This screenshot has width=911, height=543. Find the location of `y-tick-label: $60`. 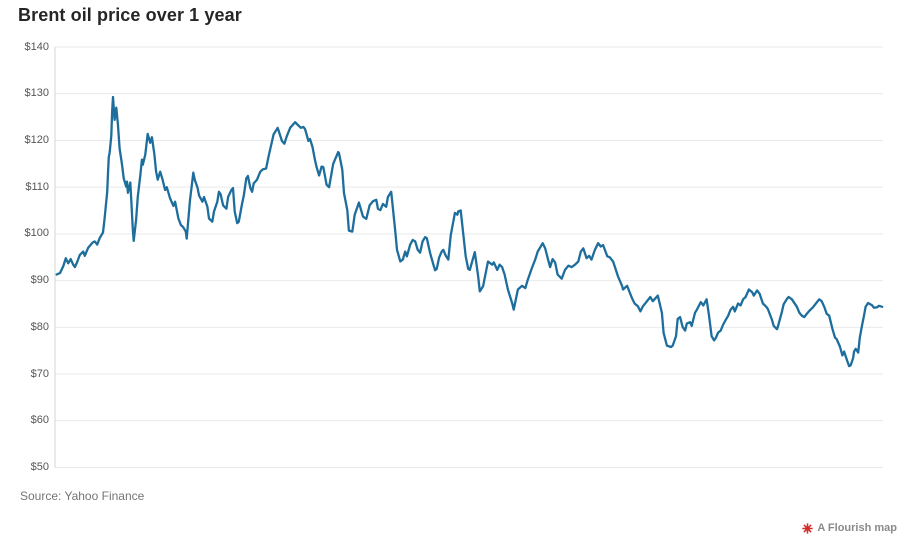

y-tick-label: $60 is located at coordinates (39, 420).